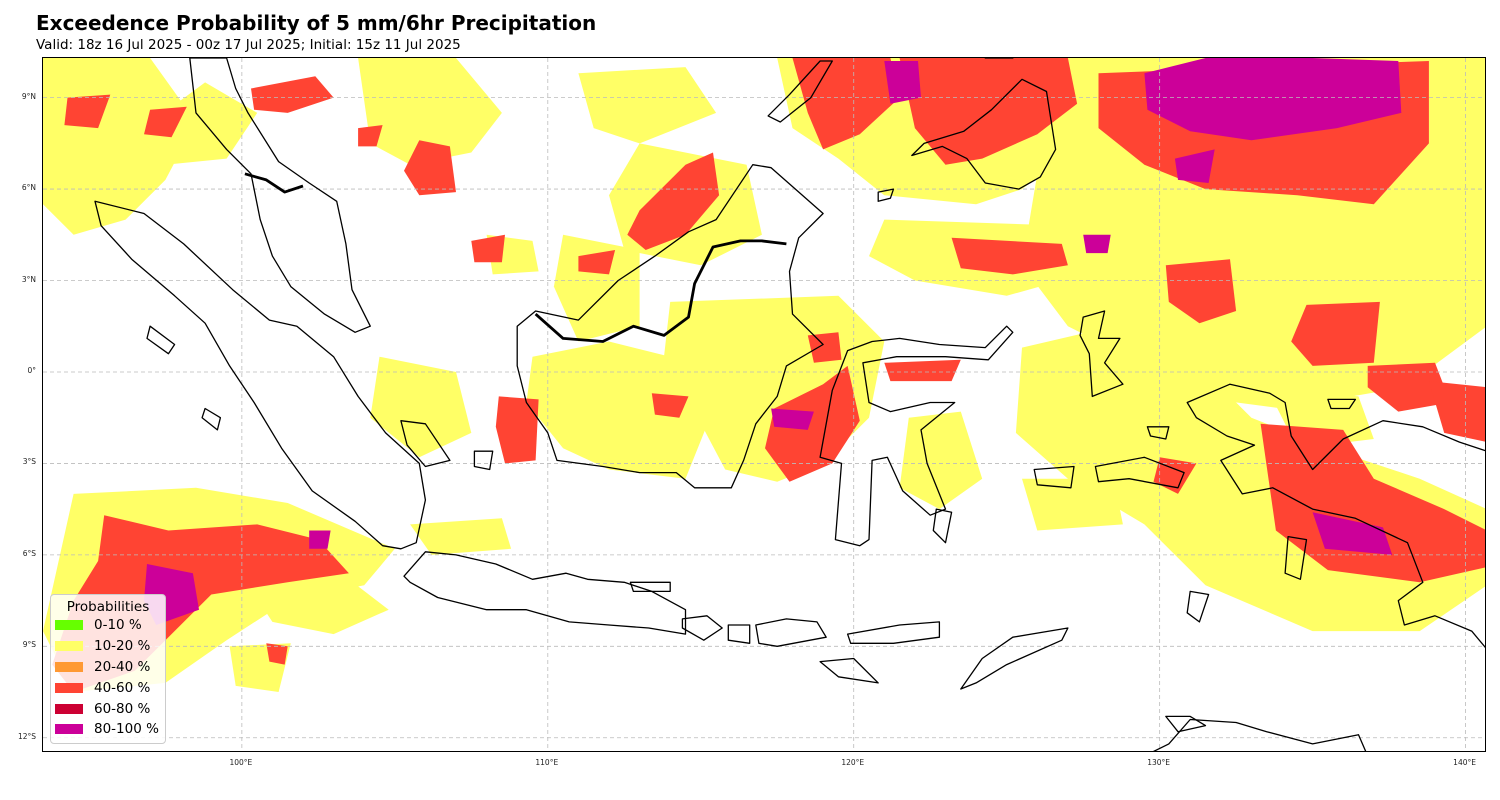  What do you see at coordinates (483, 460) in the screenshot?
I see `coast-belitung` at bounding box center [483, 460].